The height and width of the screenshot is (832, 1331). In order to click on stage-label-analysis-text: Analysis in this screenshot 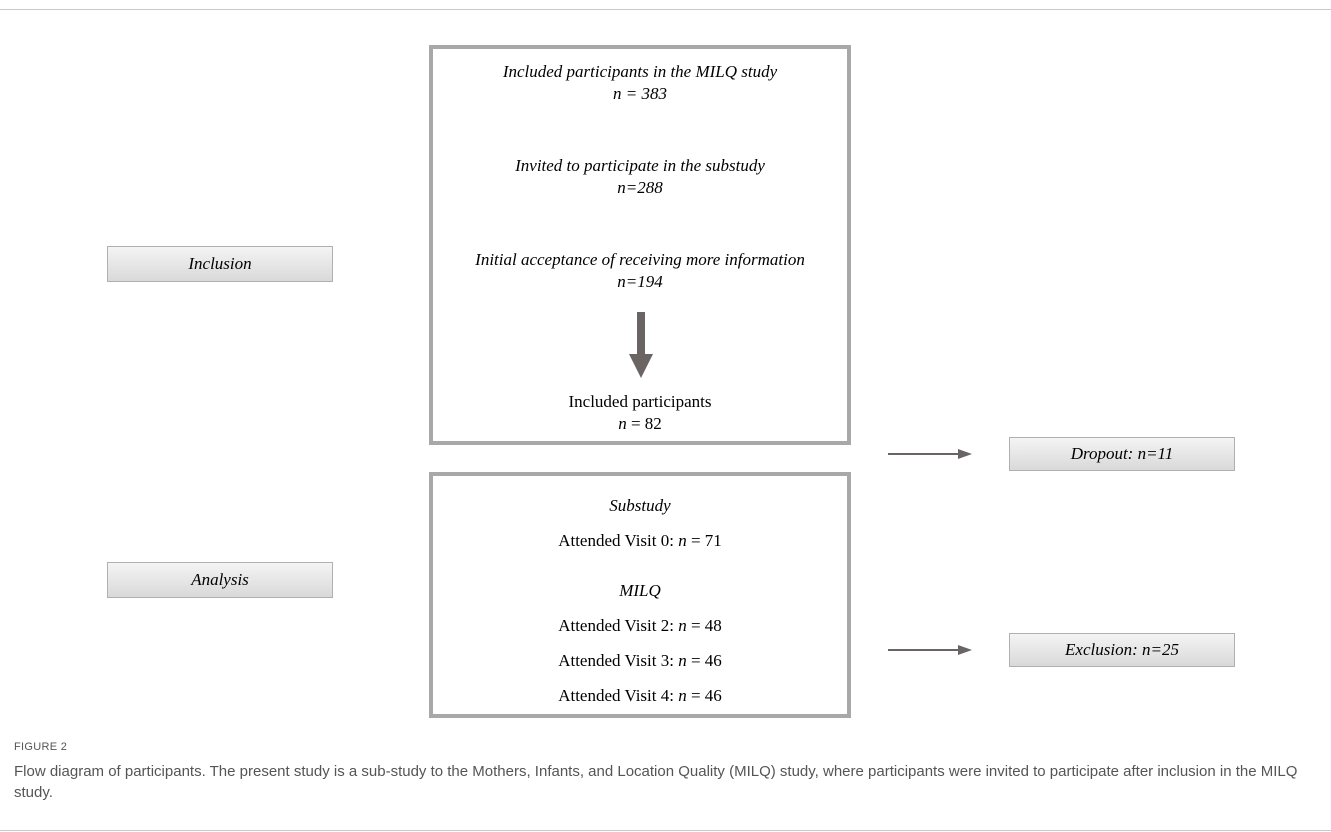, I will do `click(220, 579)`.